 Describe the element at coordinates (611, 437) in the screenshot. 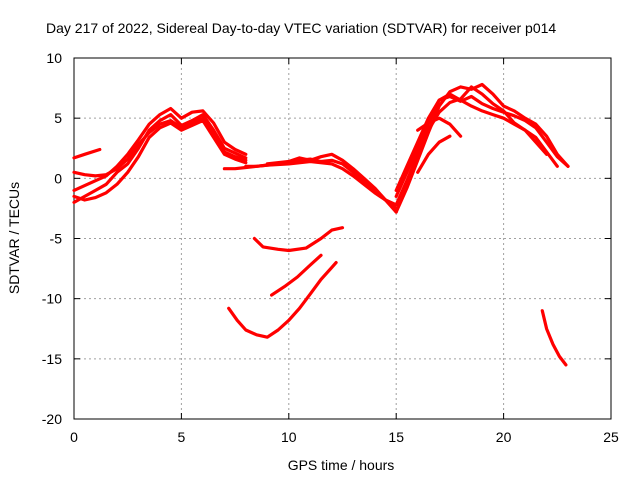

I see `x-tick-label: 25` at that location.